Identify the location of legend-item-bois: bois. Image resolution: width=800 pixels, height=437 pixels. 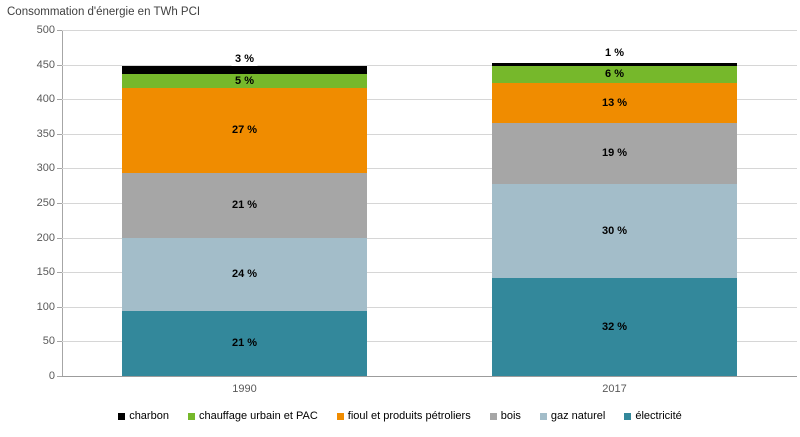
(505, 416).